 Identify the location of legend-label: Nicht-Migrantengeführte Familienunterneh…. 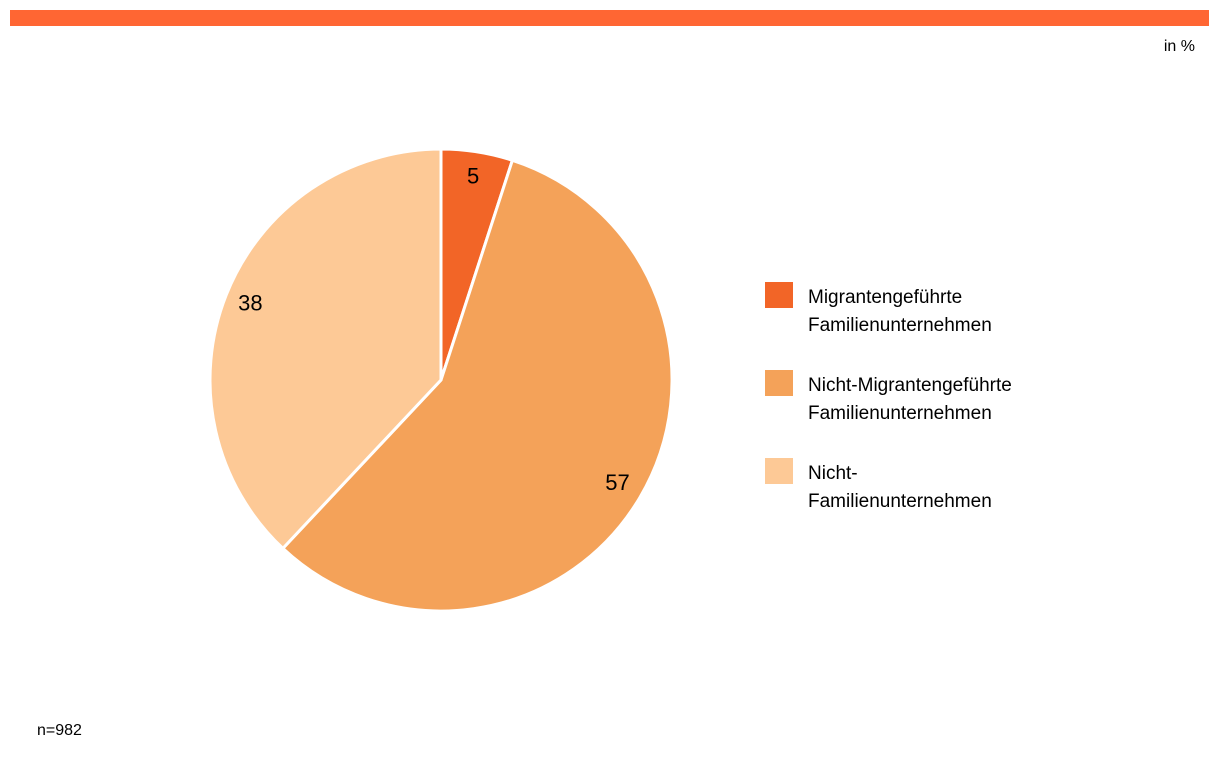
(910, 399).